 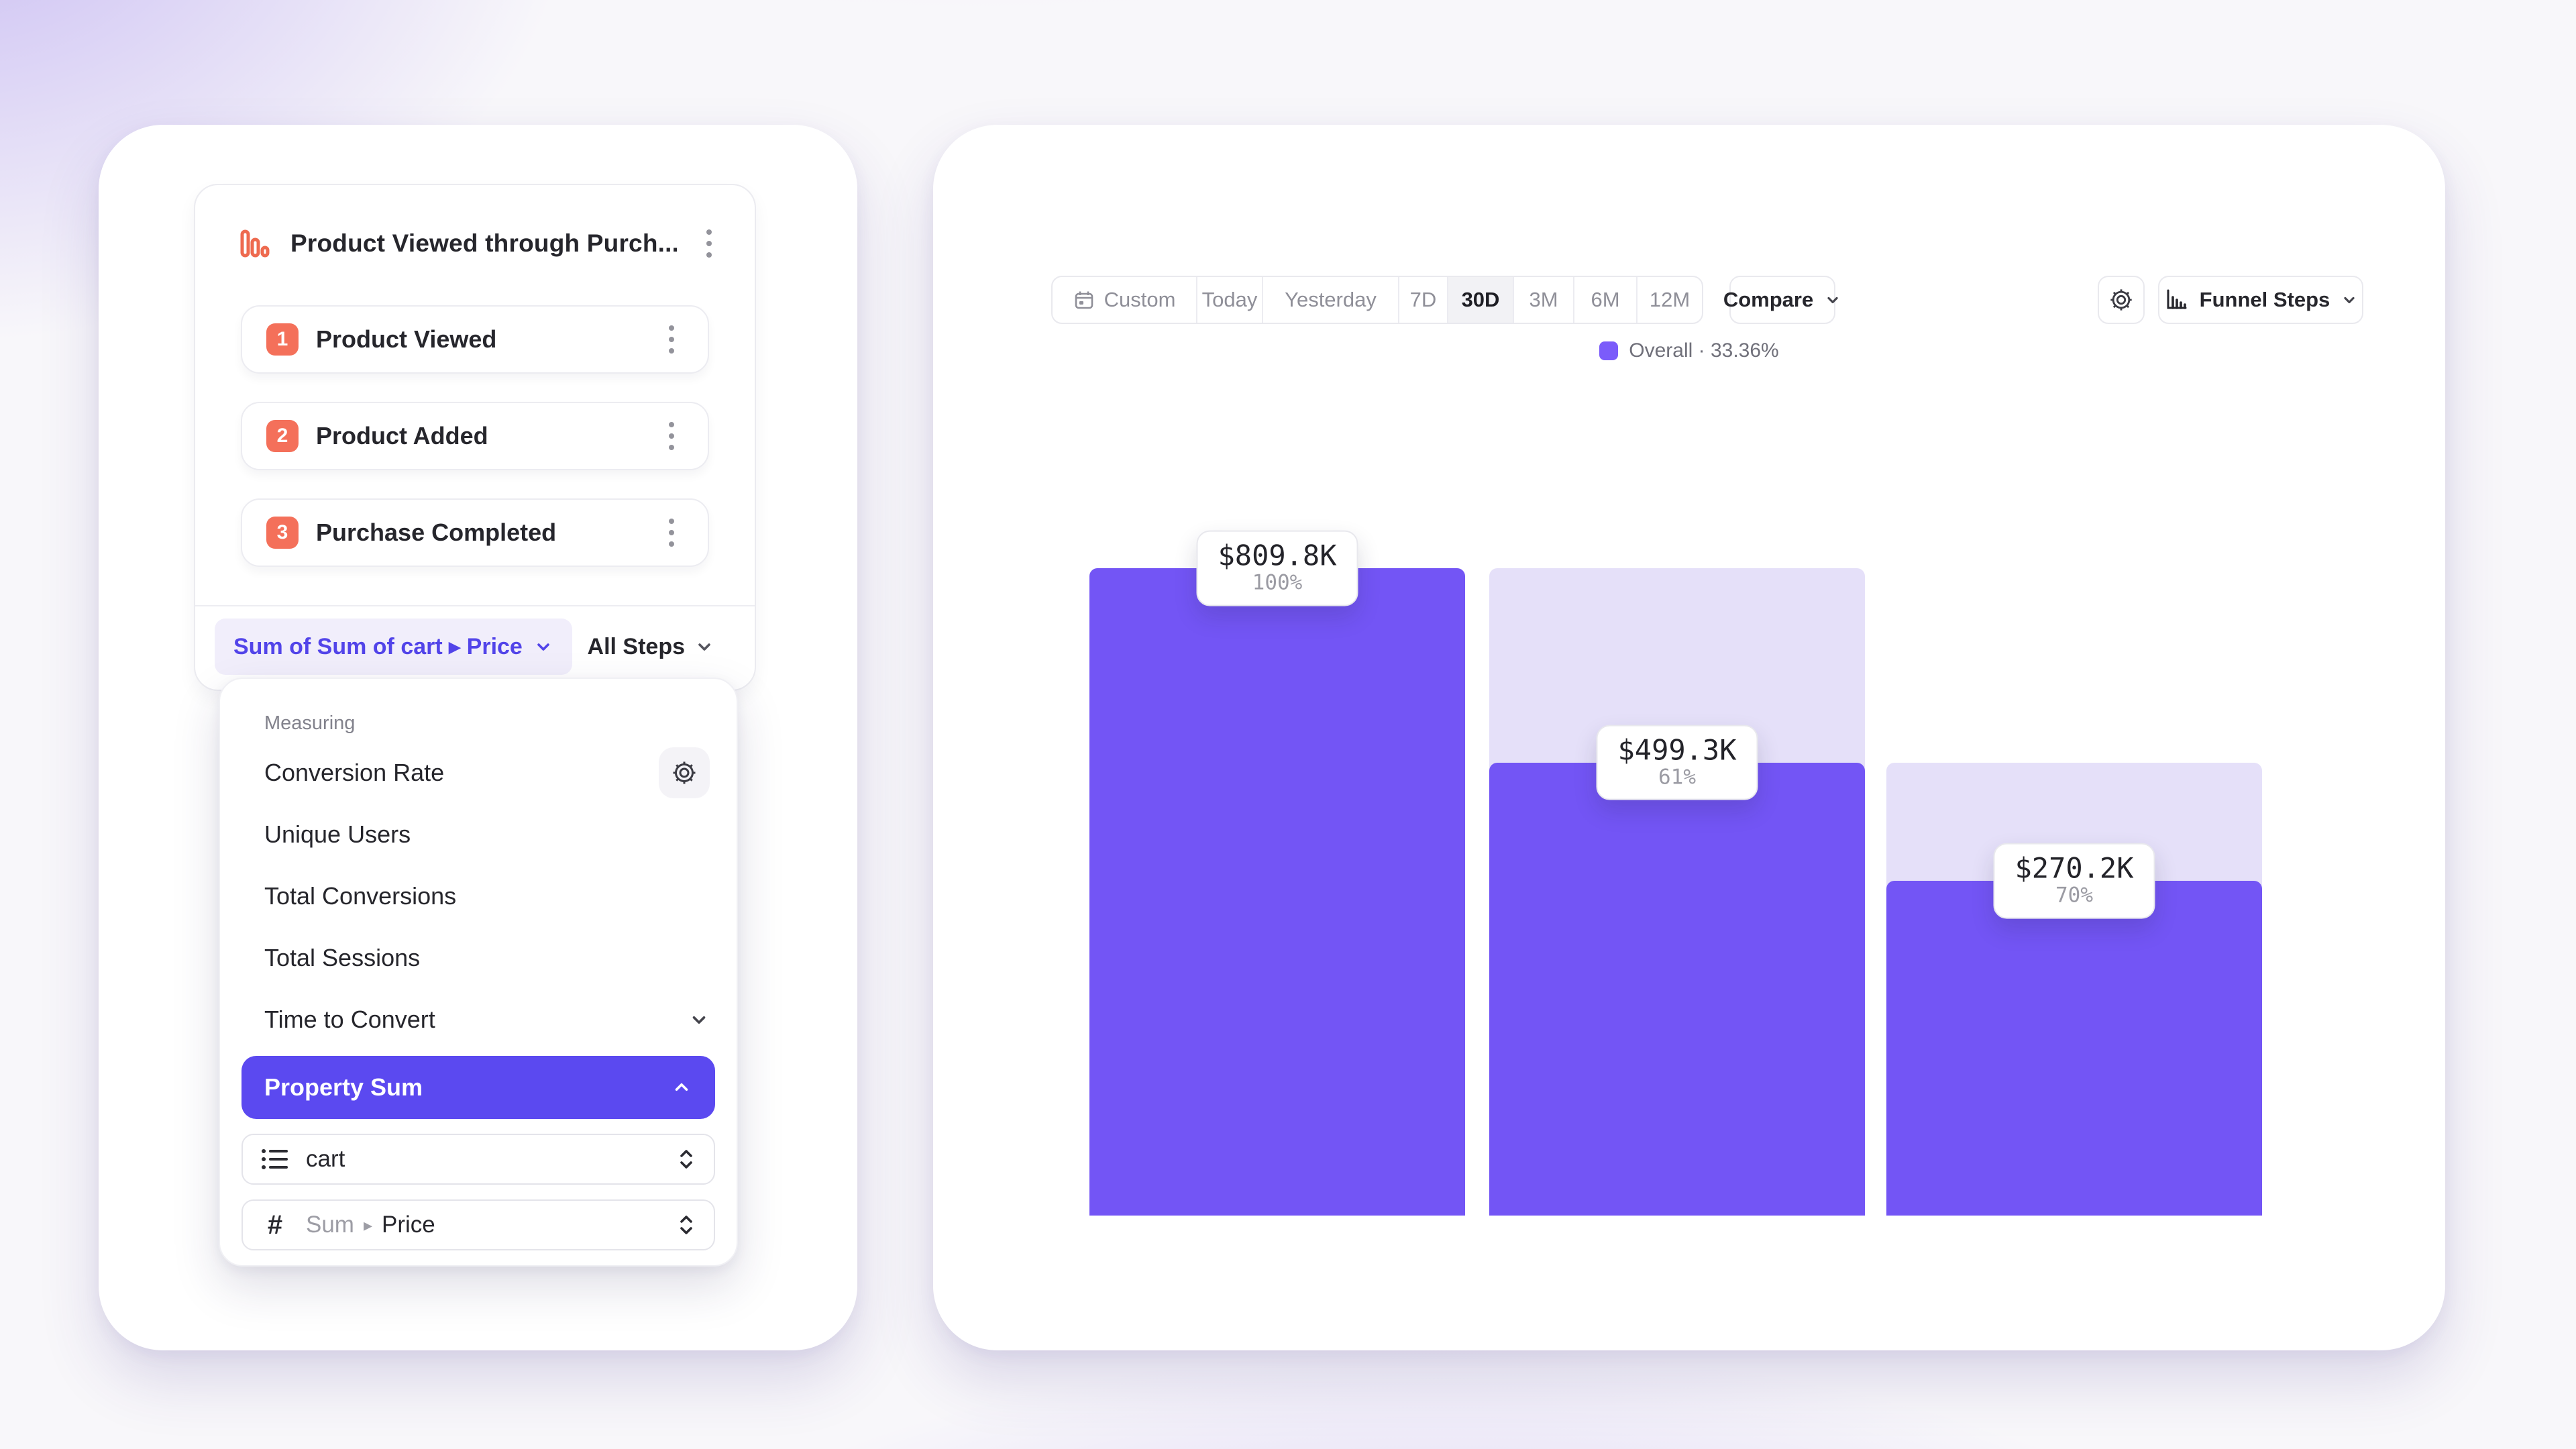 I want to click on conversion-rate-settings-button, so click(x=684, y=772).